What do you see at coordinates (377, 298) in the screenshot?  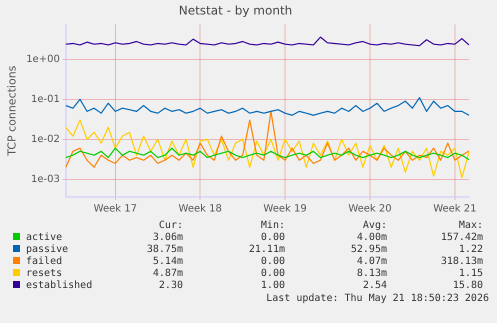 I see `text: Last update: Thu May 21 18:50:23 2026` at bounding box center [377, 298].